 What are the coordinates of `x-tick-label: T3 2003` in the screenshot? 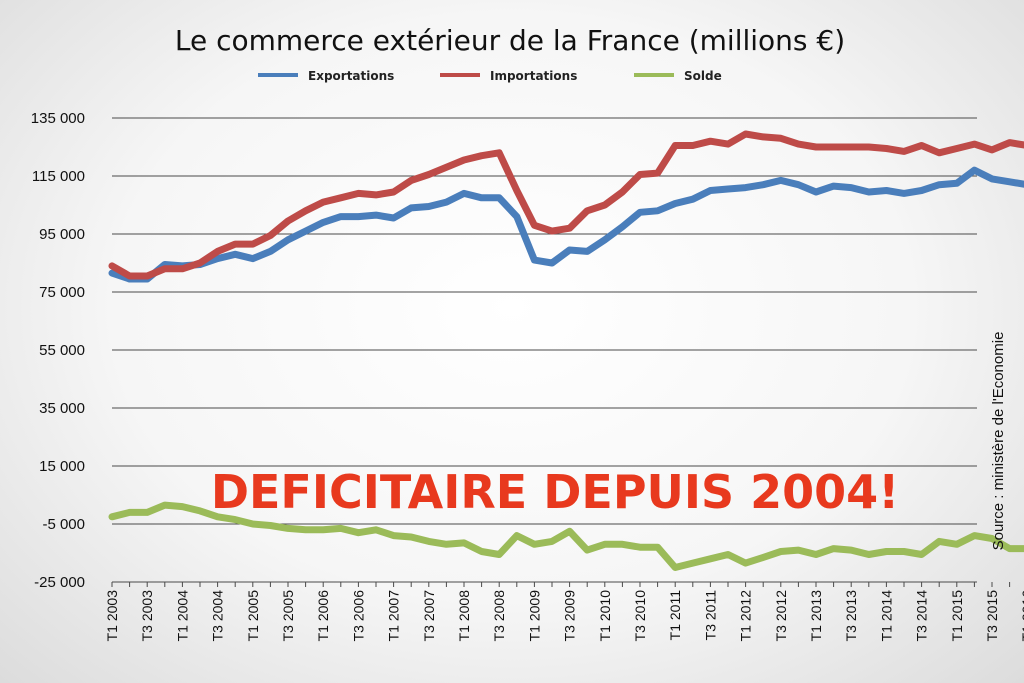 It's located at (147, 616).